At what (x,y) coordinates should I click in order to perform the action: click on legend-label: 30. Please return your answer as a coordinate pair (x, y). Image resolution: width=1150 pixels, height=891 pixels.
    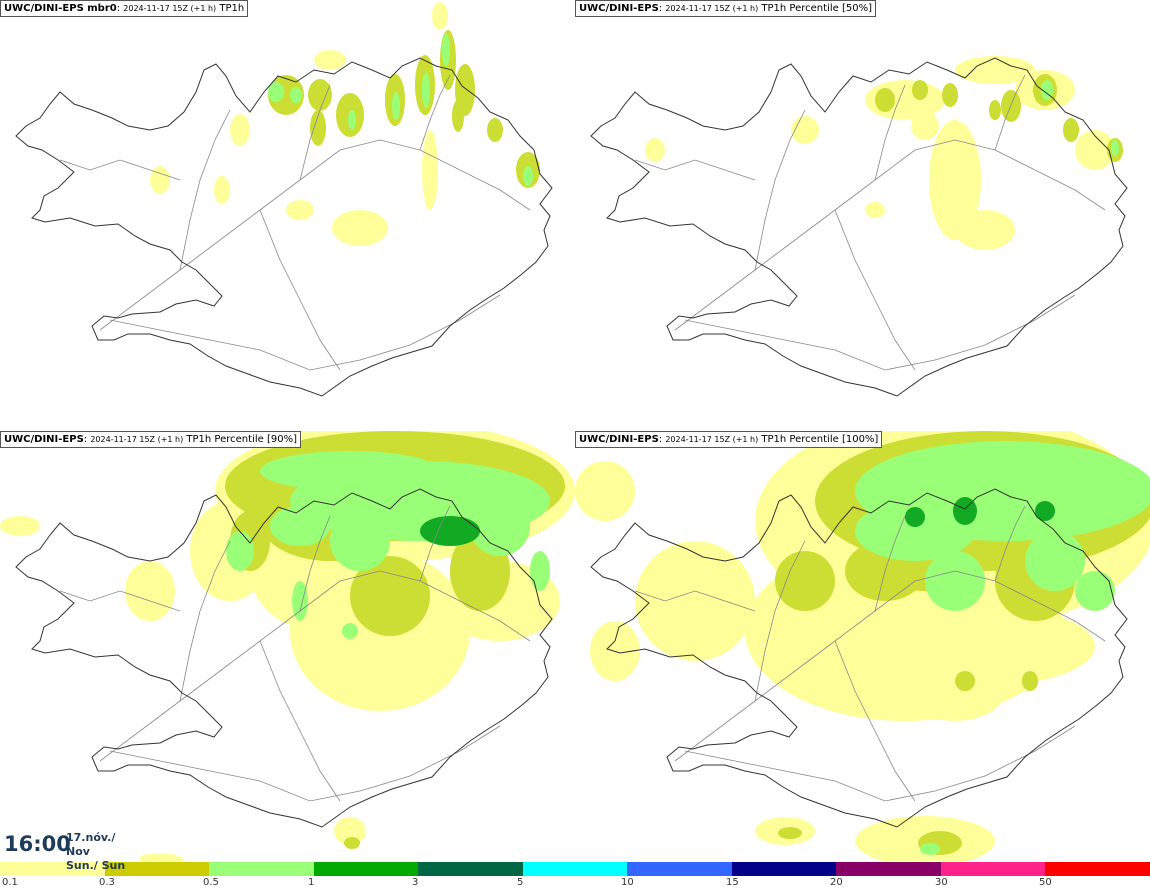
    Looking at the image, I should click on (941, 882).